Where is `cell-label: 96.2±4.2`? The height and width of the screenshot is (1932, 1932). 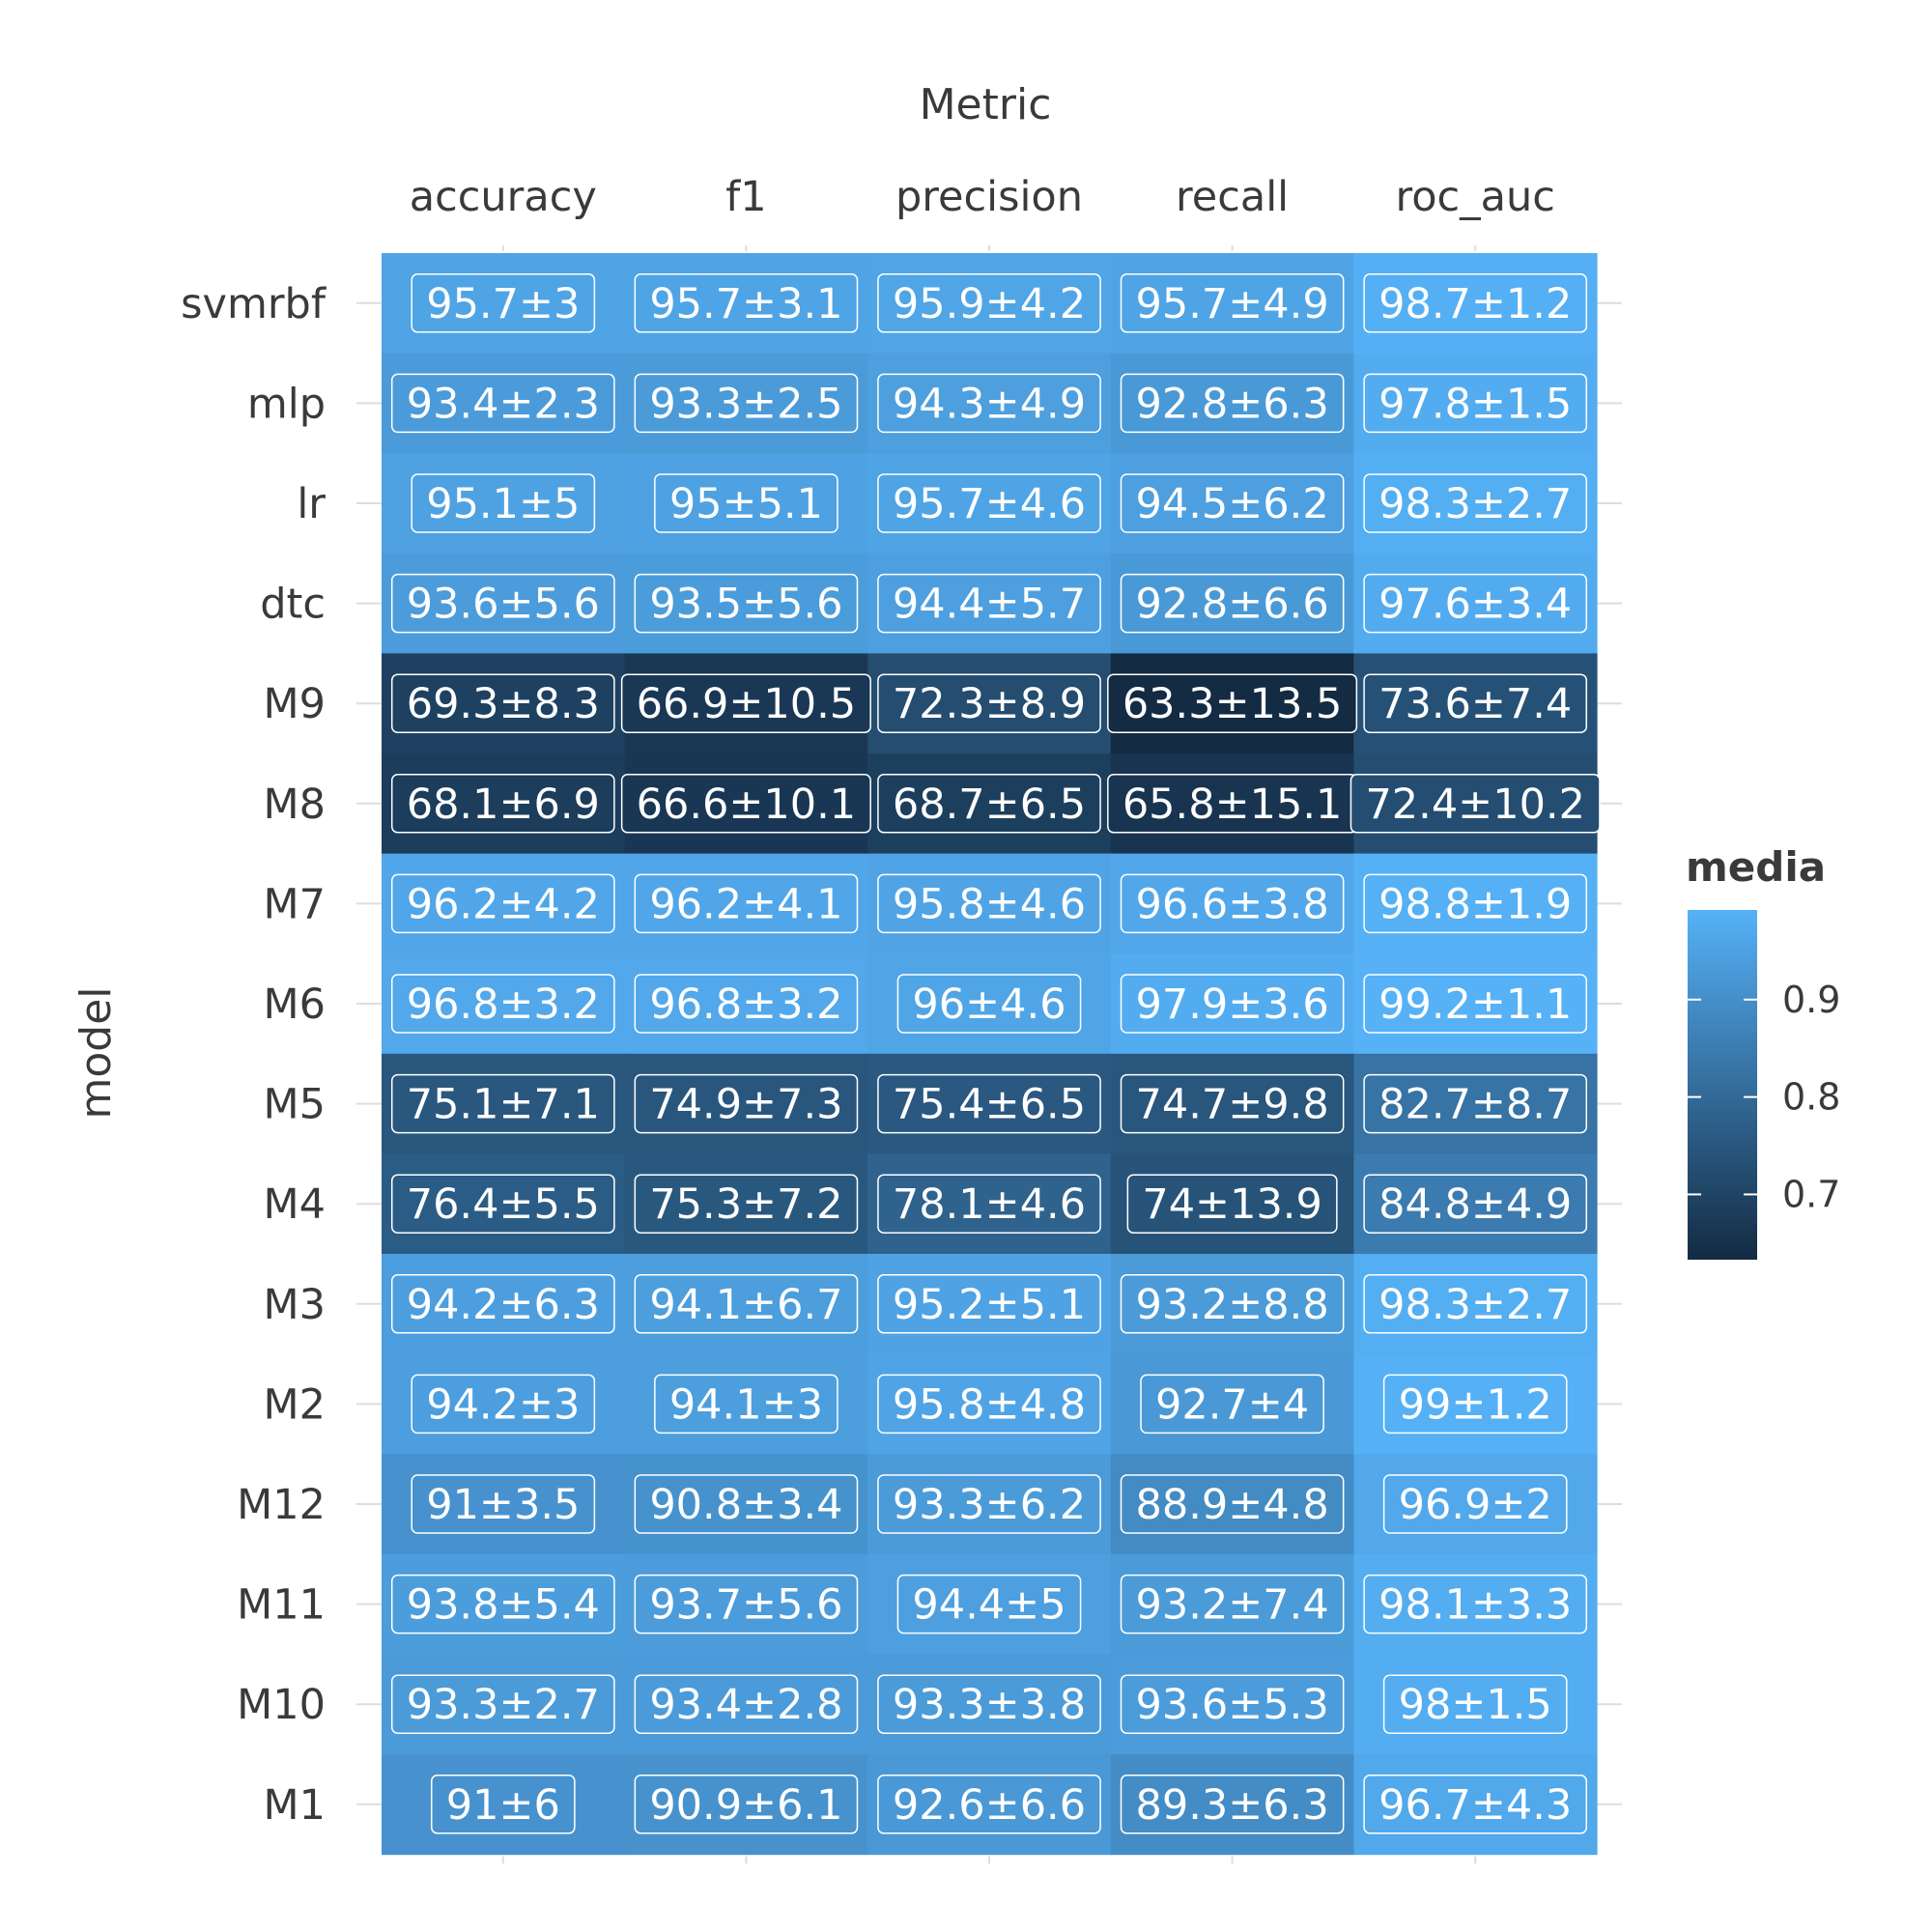
cell-label: 96.2±4.2 is located at coordinates (503, 904).